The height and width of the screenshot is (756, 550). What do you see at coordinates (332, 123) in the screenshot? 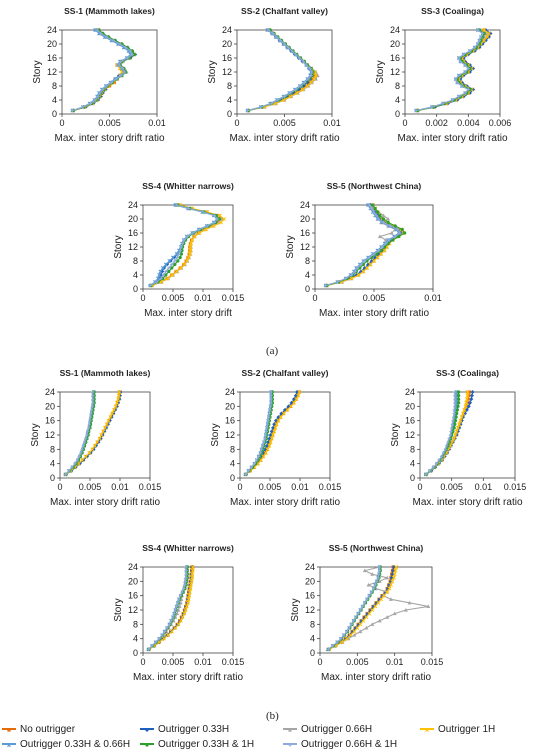
I see `x-tick-label: 0.01` at bounding box center [332, 123].